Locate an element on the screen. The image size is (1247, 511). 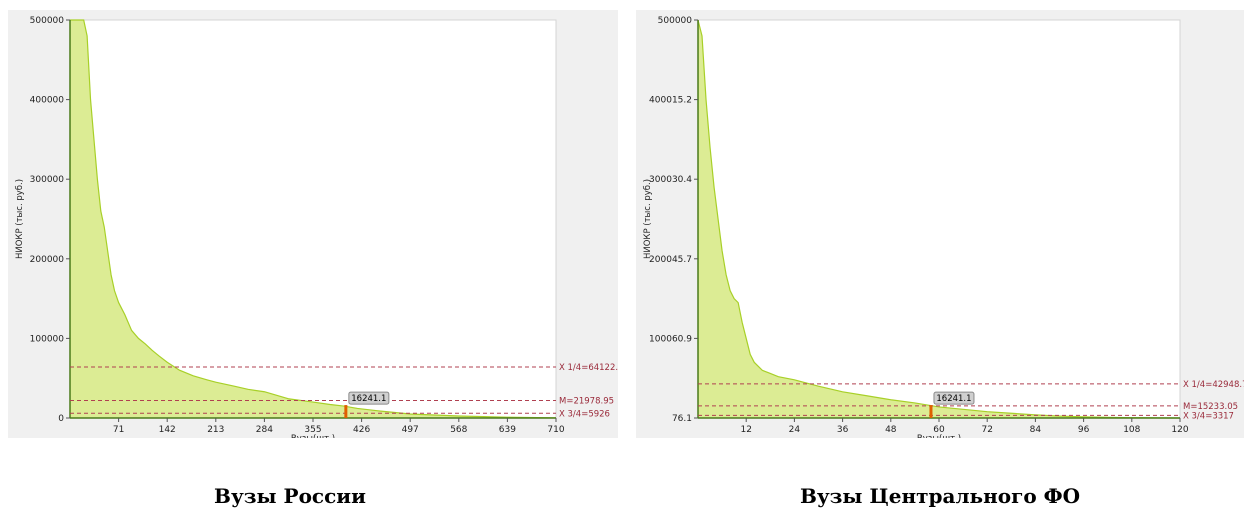
y-tick-label: 200045.7 is located at coordinates (670, 260).